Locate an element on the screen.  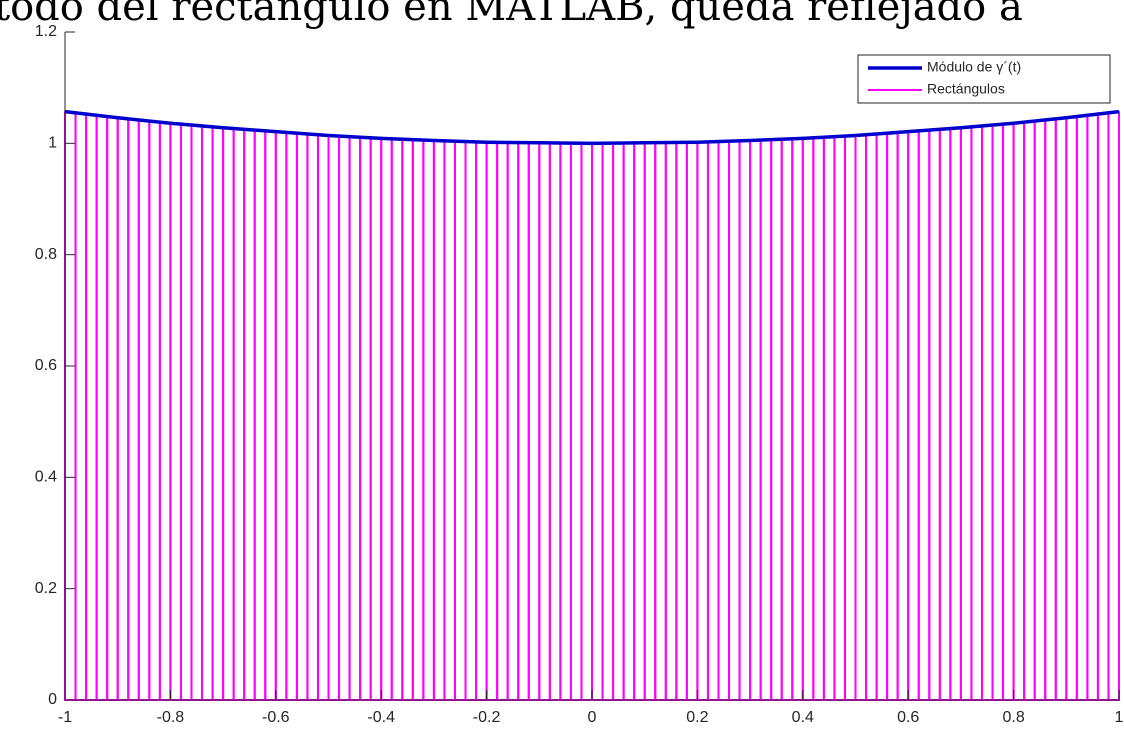
curve is located at coordinates (592, 127).